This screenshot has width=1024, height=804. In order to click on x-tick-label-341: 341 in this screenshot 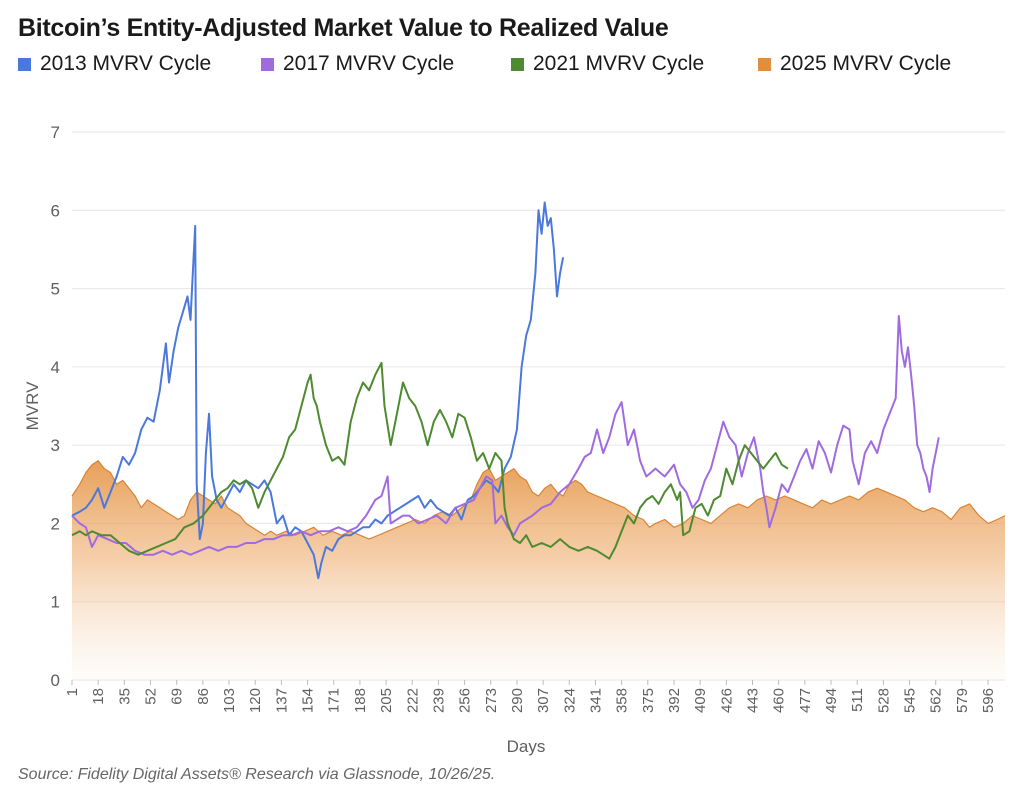, I will do `click(595, 700)`.